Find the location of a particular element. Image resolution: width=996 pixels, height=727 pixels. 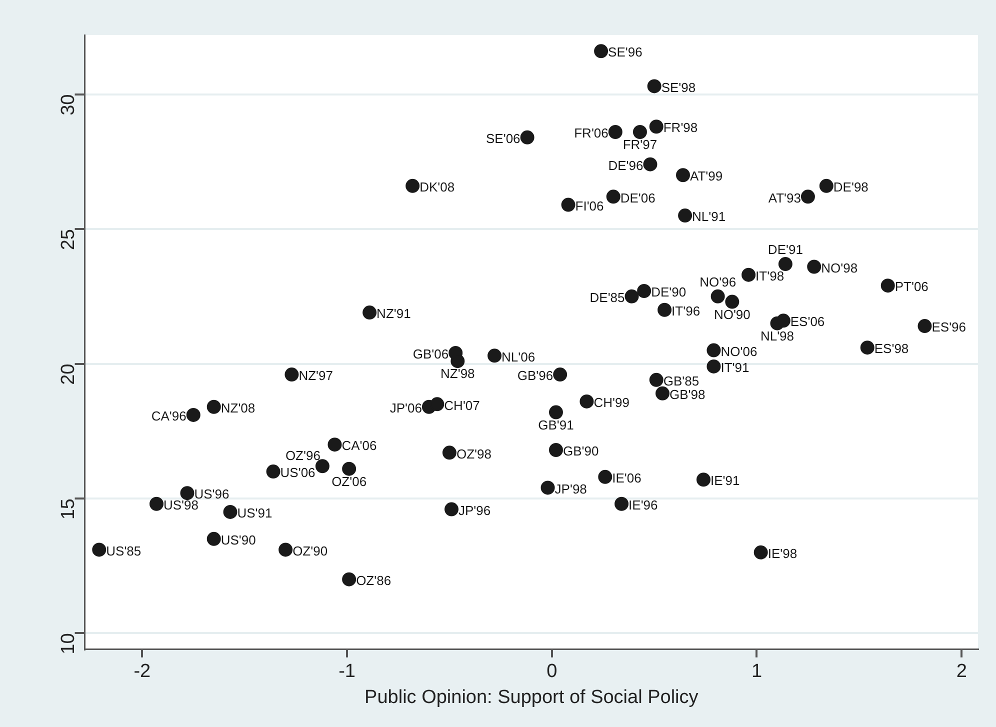

annotation: NZ'91 is located at coordinates (393, 314).